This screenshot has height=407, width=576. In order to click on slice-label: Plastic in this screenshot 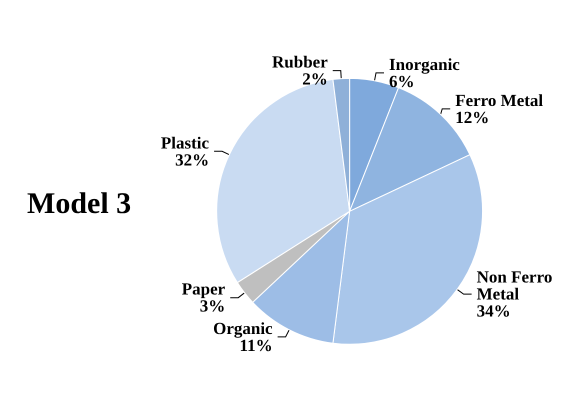, I will do `click(185, 142)`.